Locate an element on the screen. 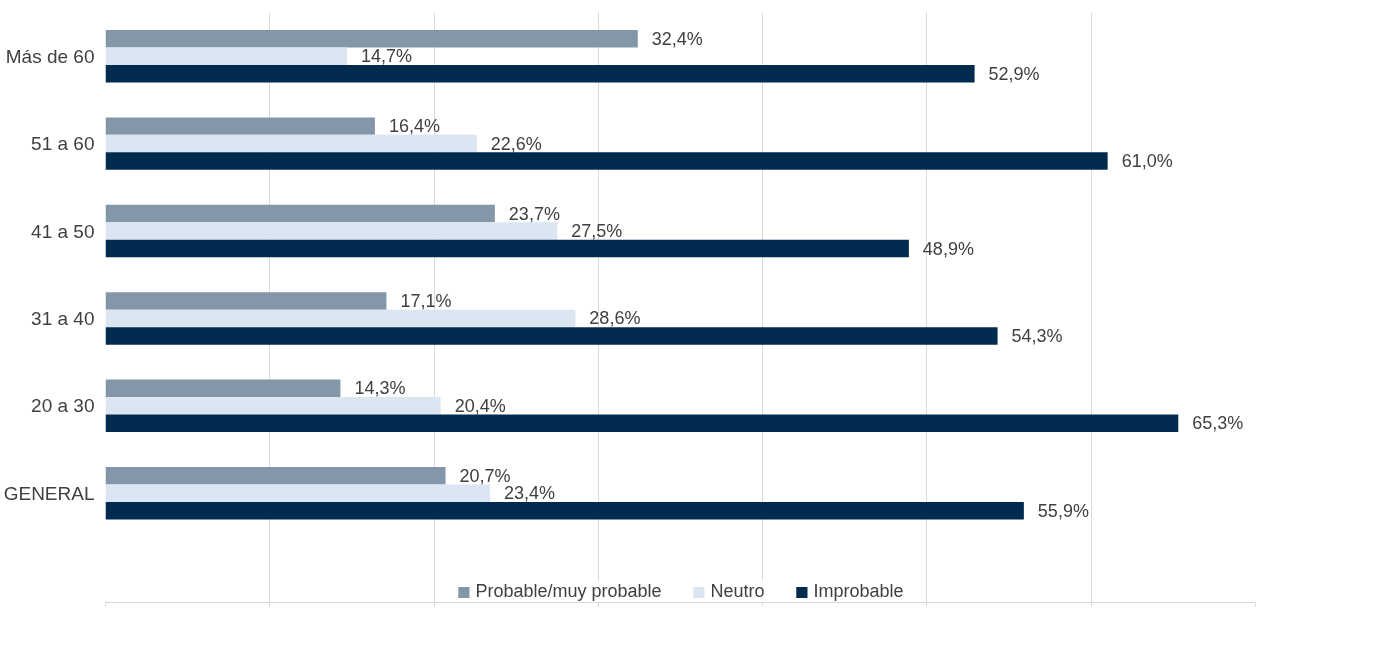 The width and height of the screenshot is (1380, 649). data-label: 23,4% is located at coordinates (529, 493).